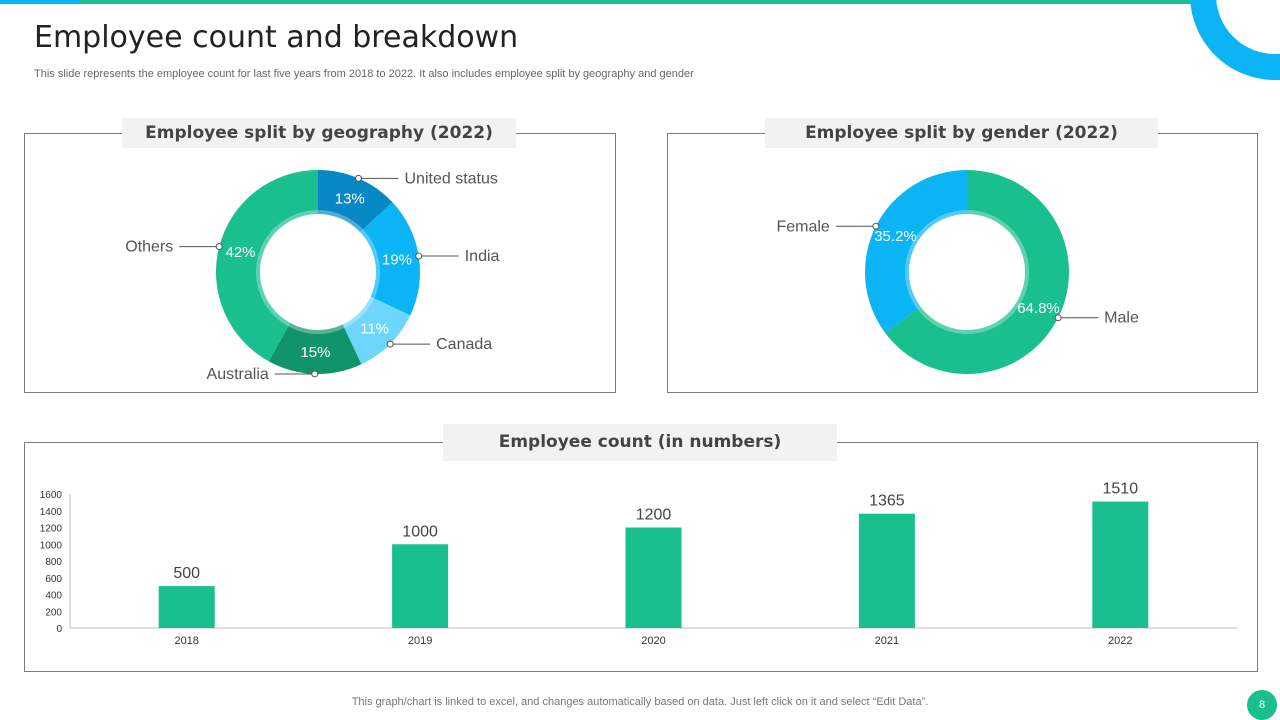 The width and height of the screenshot is (1280, 720). Describe the element at coordinates (276, 37) in the screenshot. I see `page-title: Employee count and breakdown` at that location.